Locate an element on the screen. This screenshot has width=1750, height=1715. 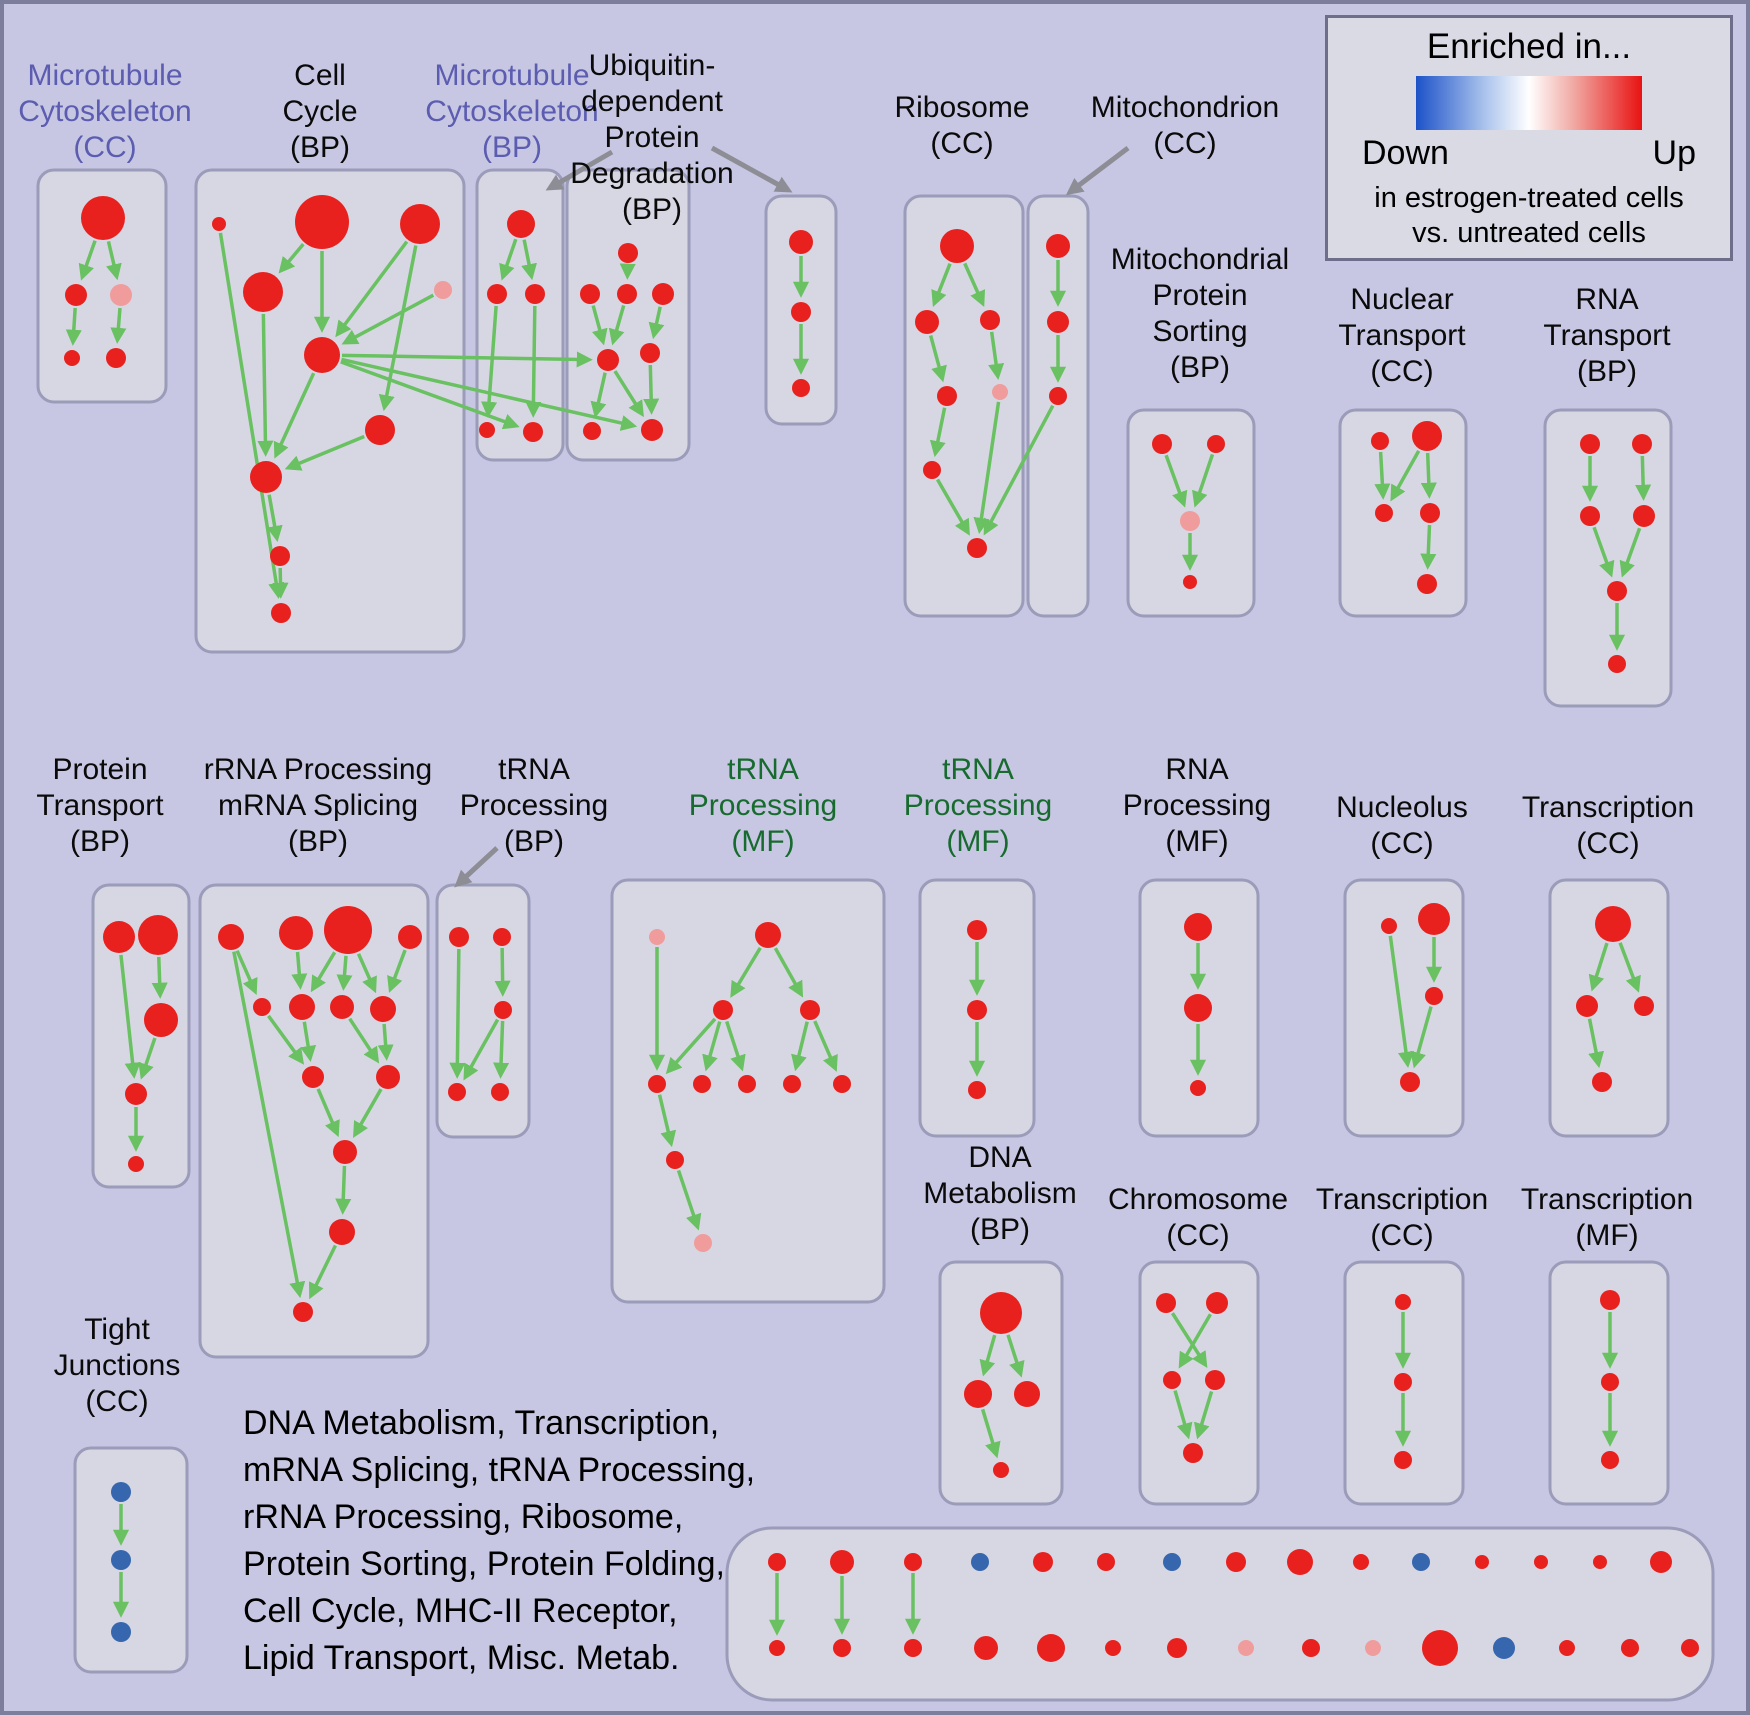
go-term-node-rrna-a is located at coordinates (231, 937).